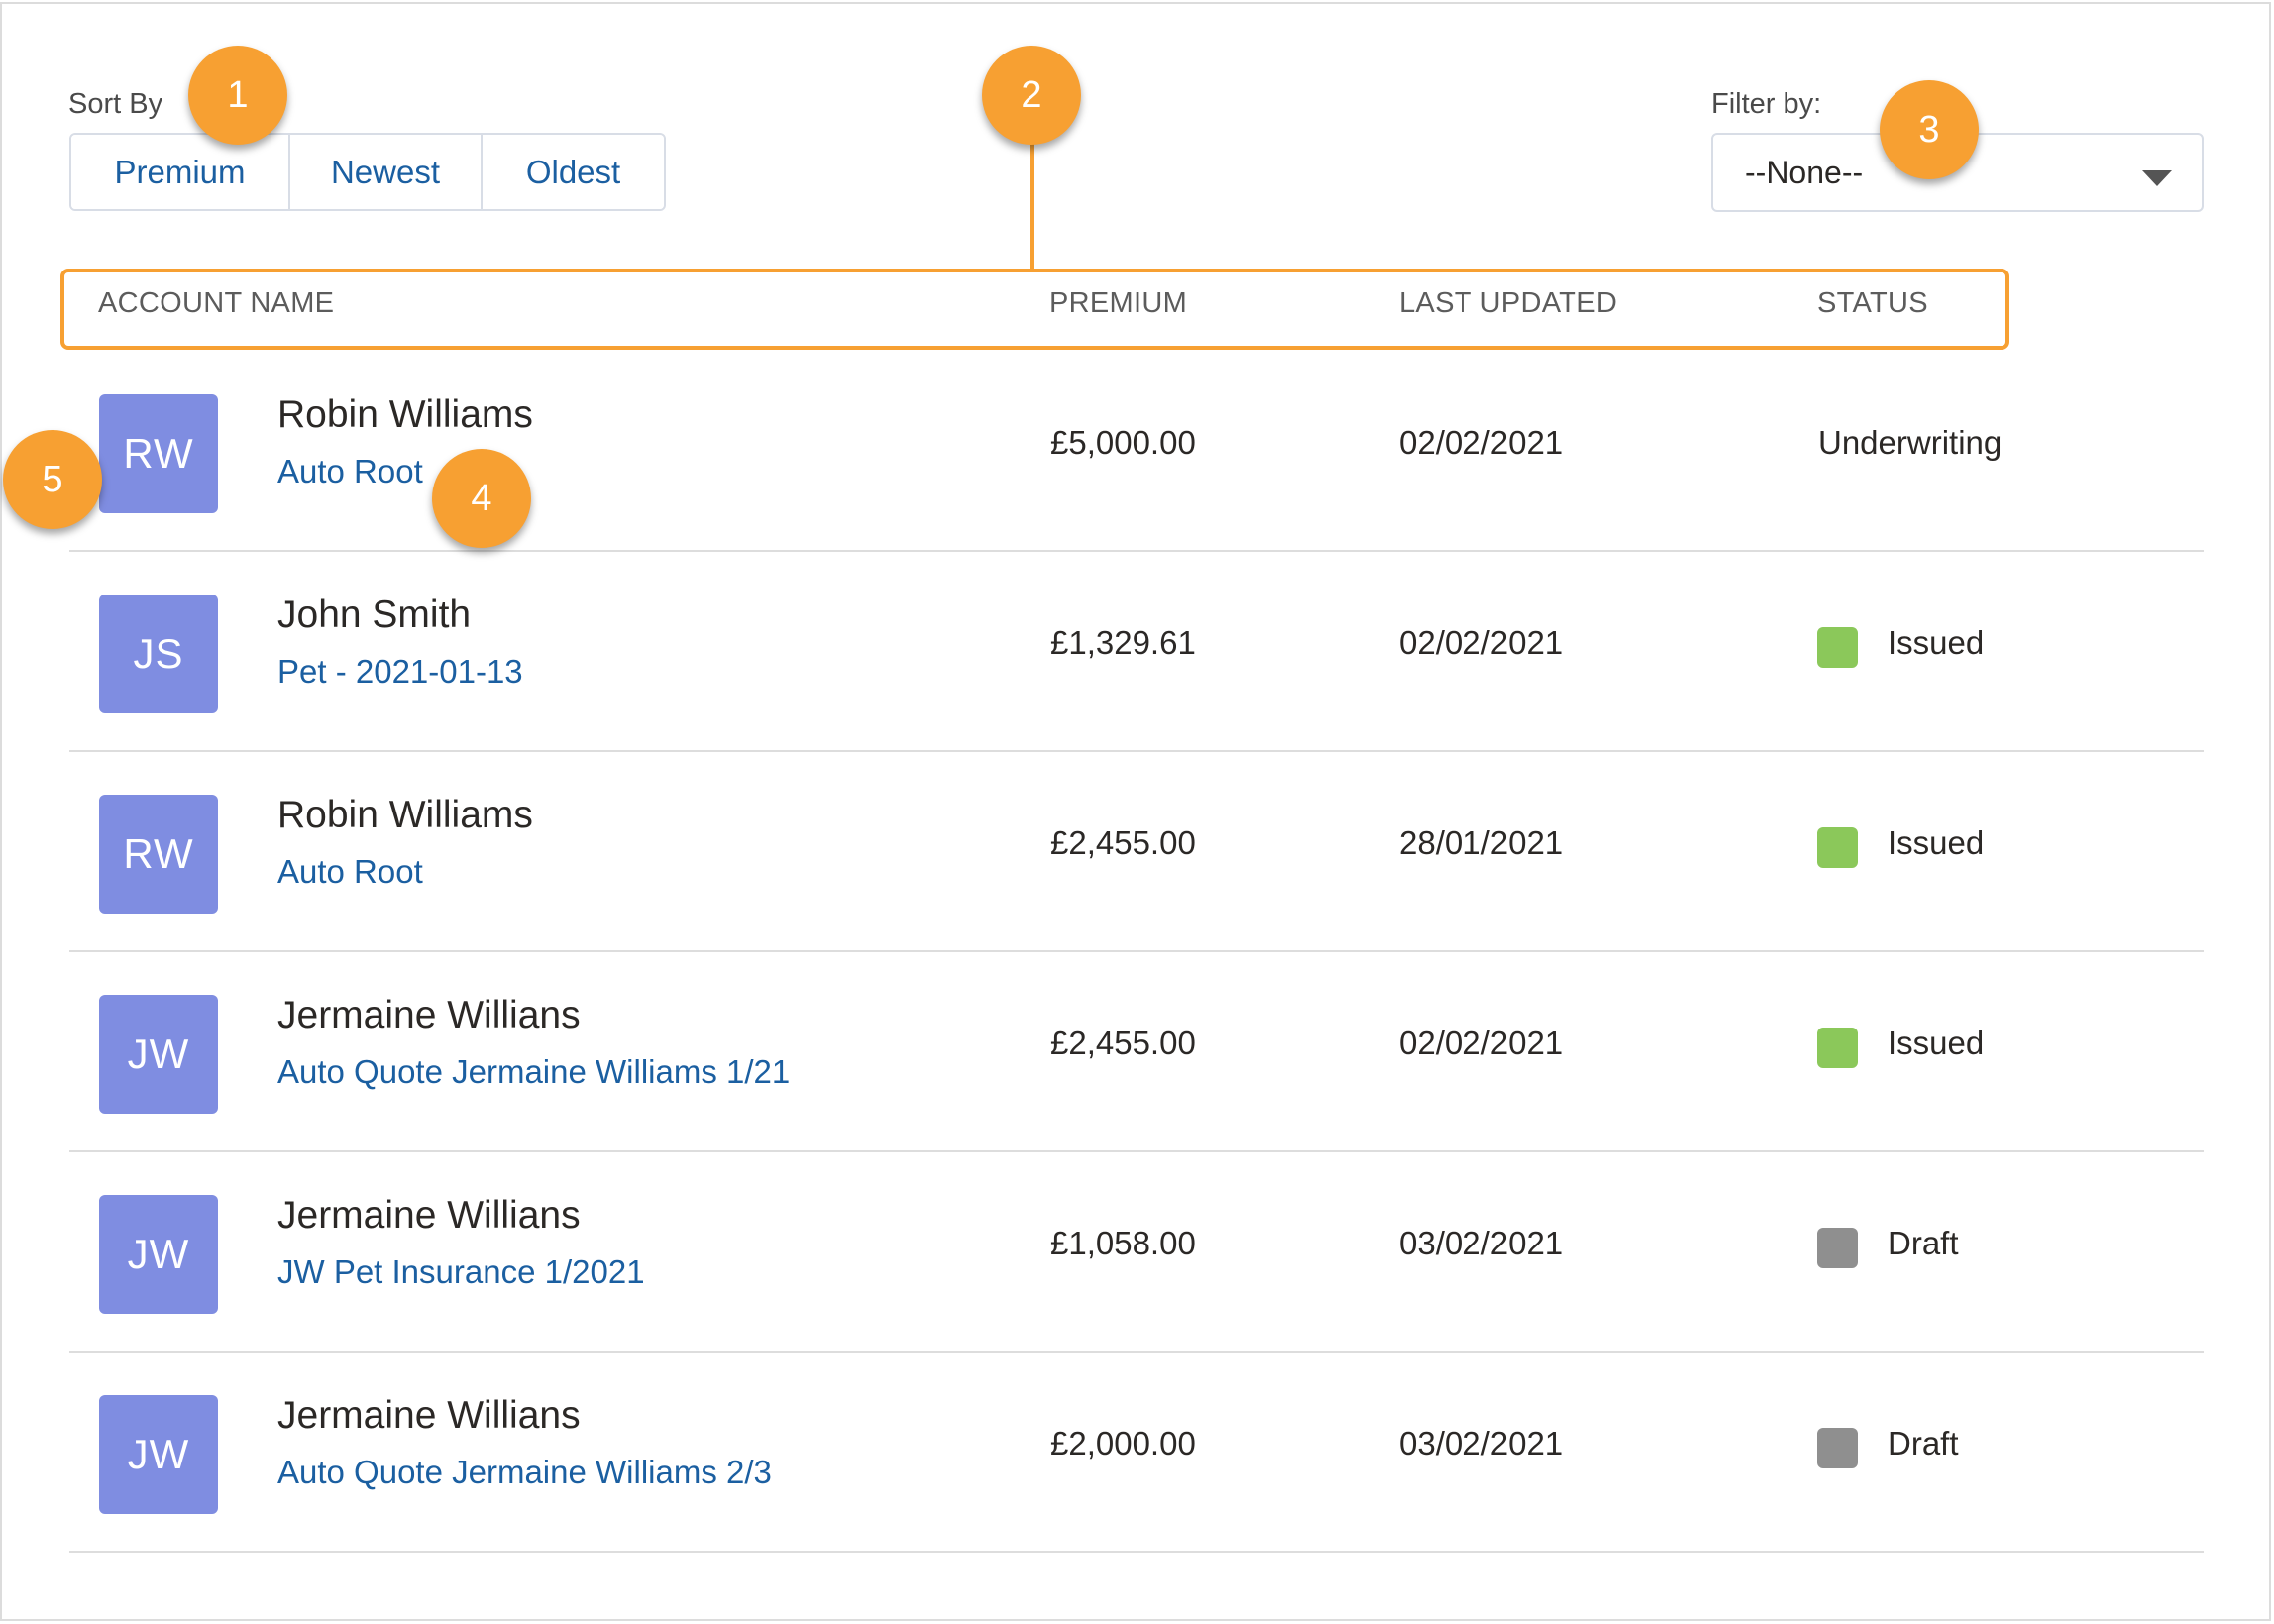  What do you see at coordinates (1872, 303) in the screenshot?
I see `column-header-status: STATUS` at bounding box center [1872, 303].